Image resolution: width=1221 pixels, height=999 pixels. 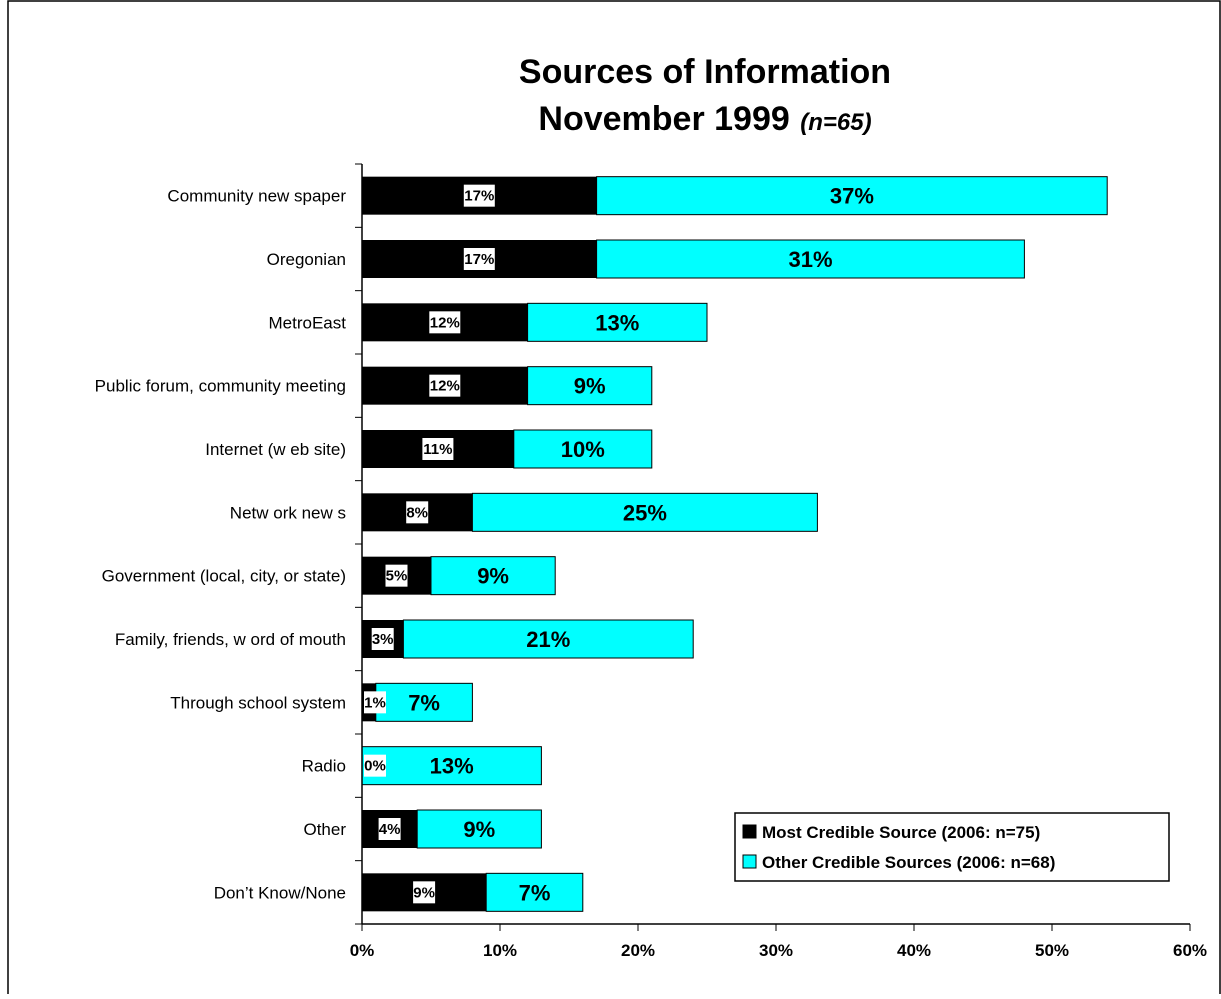 I want to click on category-label: Family, friends, w ord of mouth, so click(x=230, y=639).